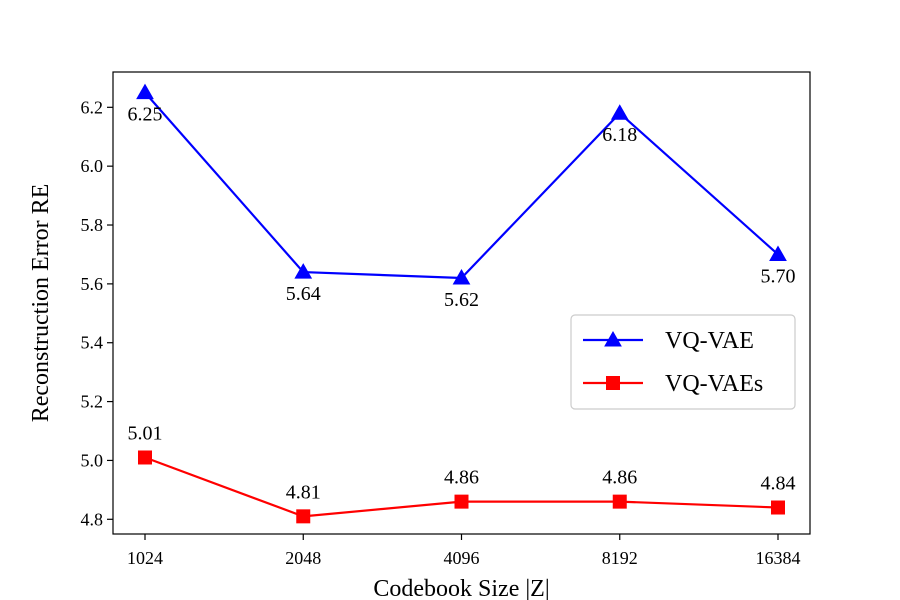  I want to click on data-label: 5.62, so click(461, 300).